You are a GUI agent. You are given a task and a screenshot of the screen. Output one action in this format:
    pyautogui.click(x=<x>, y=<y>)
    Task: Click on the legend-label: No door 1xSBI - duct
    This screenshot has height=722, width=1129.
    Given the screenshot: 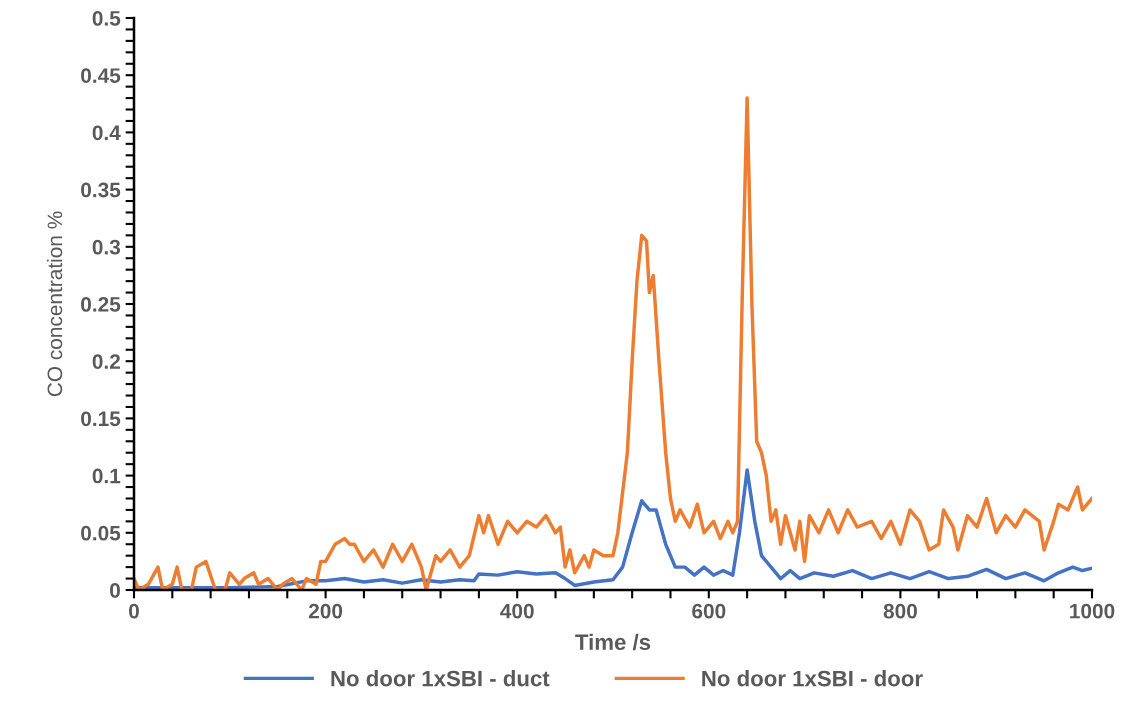 What is the action you would take?
    pyautogui.click(x=440, y=678)
    